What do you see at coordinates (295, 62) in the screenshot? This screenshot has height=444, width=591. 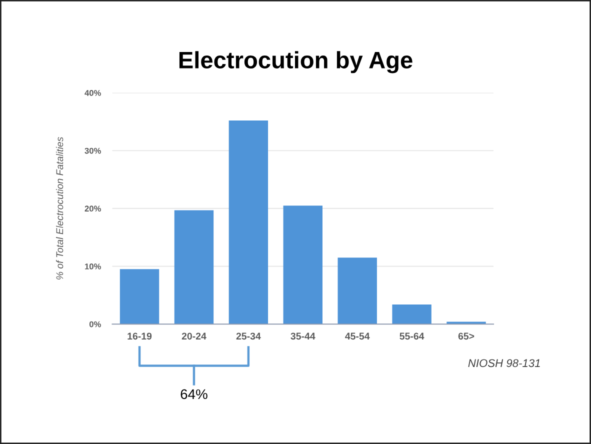 I see `chart-title: Electrocution by Age` at bounding box center [295, 62].